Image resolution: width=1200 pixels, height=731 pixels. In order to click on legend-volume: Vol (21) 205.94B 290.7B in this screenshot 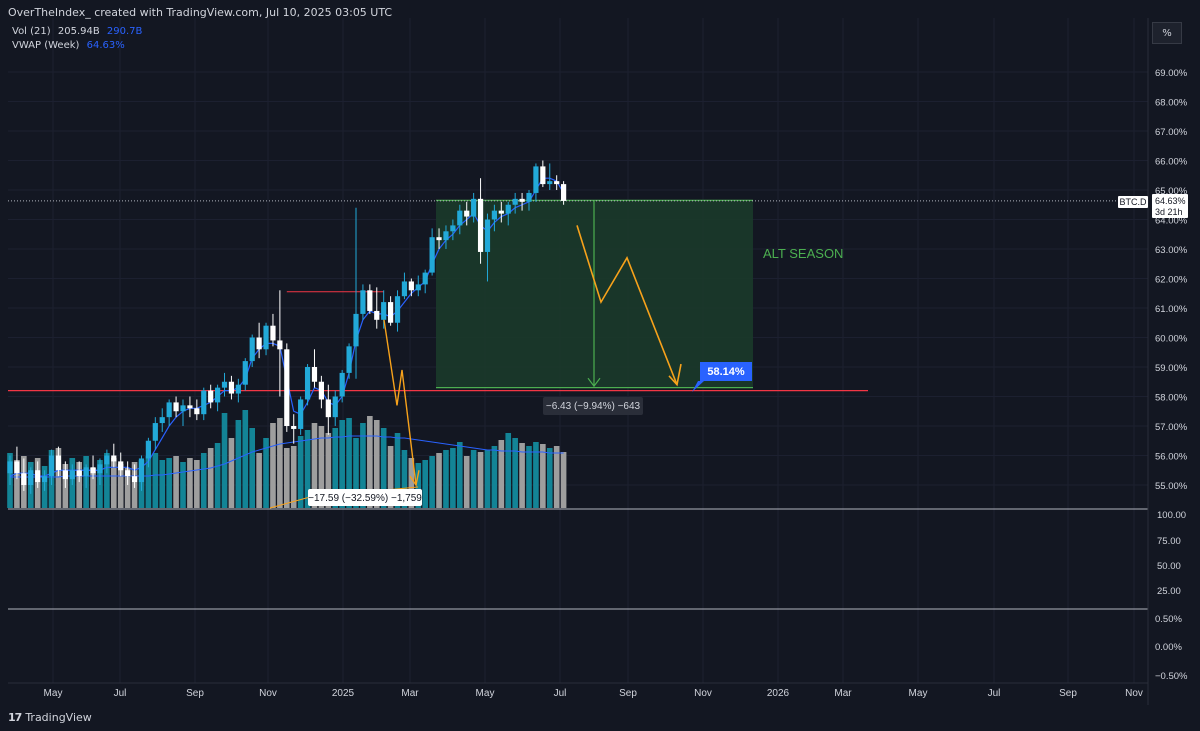, I will do `click(77, 31)`.